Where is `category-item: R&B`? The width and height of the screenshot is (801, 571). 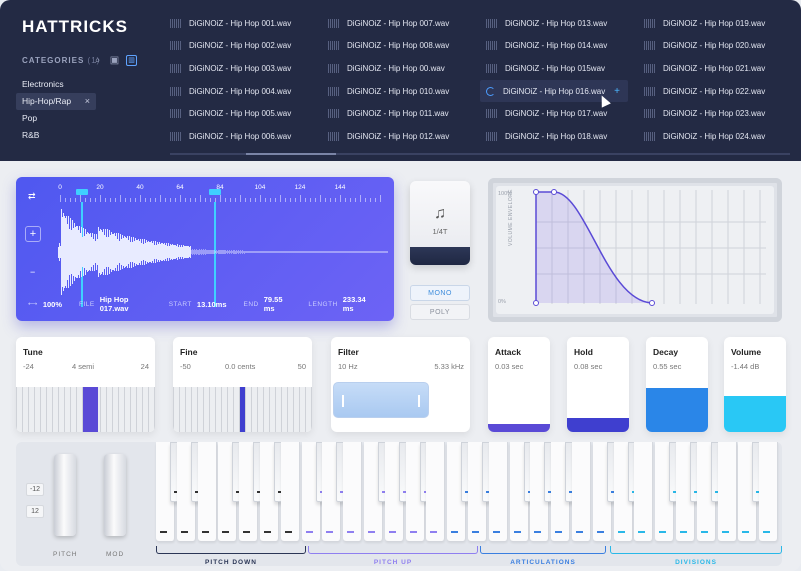
category-item: R&B is located at coordinates (31, 135).